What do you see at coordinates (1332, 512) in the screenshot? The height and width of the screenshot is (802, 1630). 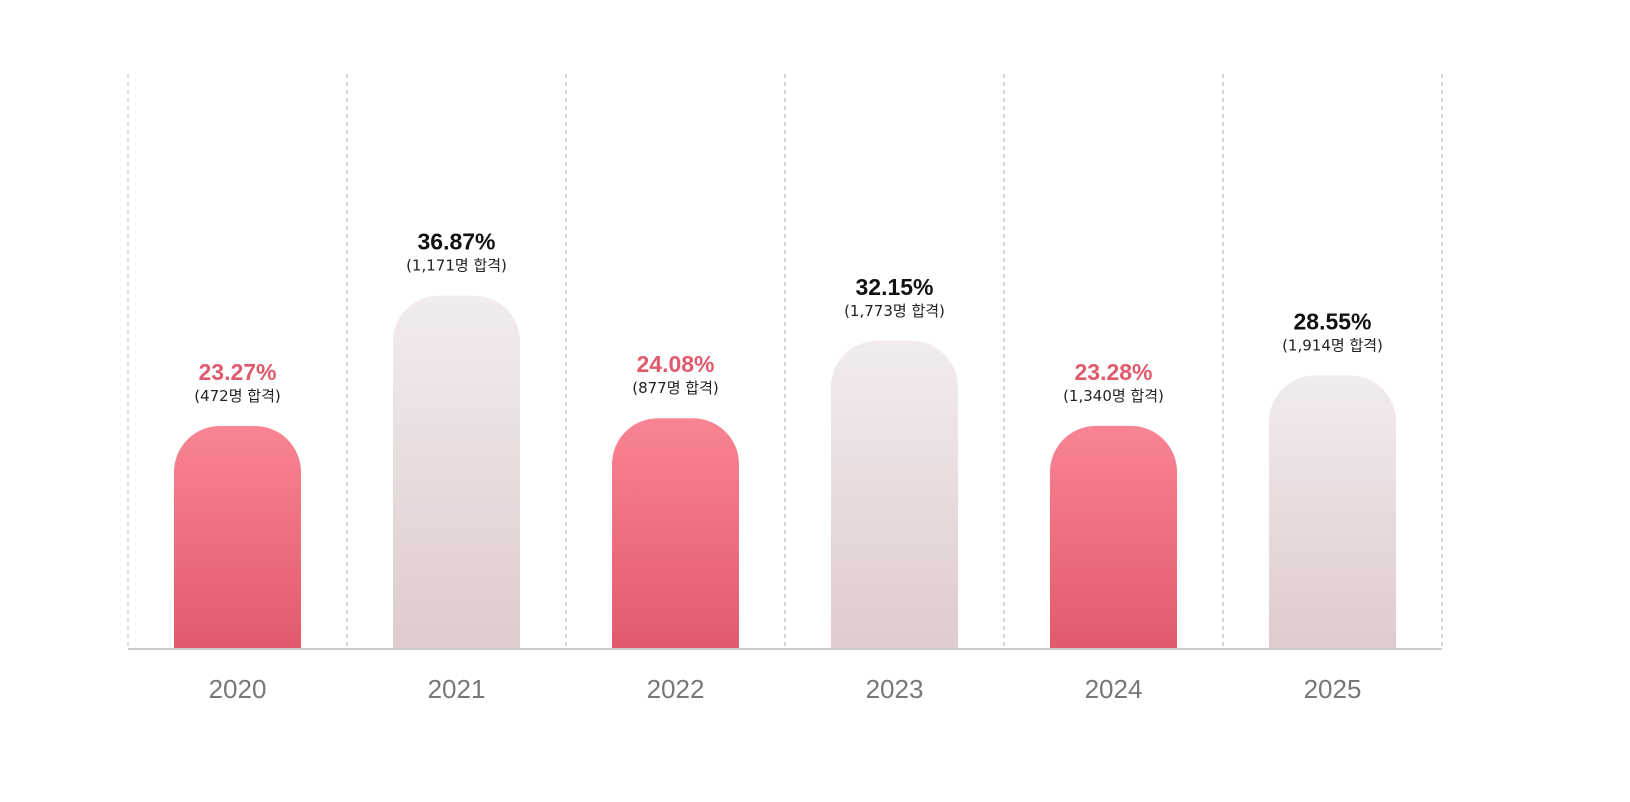 I see `bar-2025` at bounding box center [1332, 512].